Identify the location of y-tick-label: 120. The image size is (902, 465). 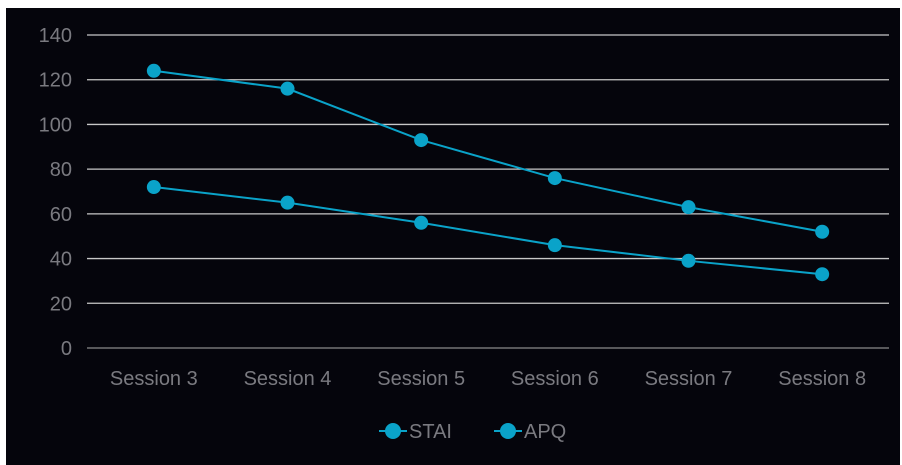
(55, 81).